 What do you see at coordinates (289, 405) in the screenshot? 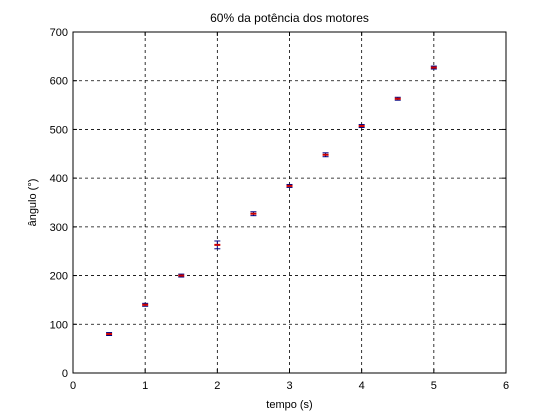
I see `x-axis-label: tempo (s)` at bounding box center [289, 405].